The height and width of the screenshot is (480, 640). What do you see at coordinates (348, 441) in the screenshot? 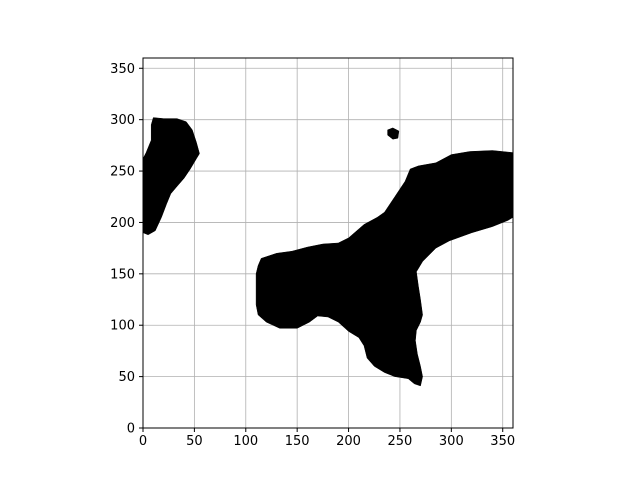
I see `x-tick-label: 200` at bounding box center [348, 441].